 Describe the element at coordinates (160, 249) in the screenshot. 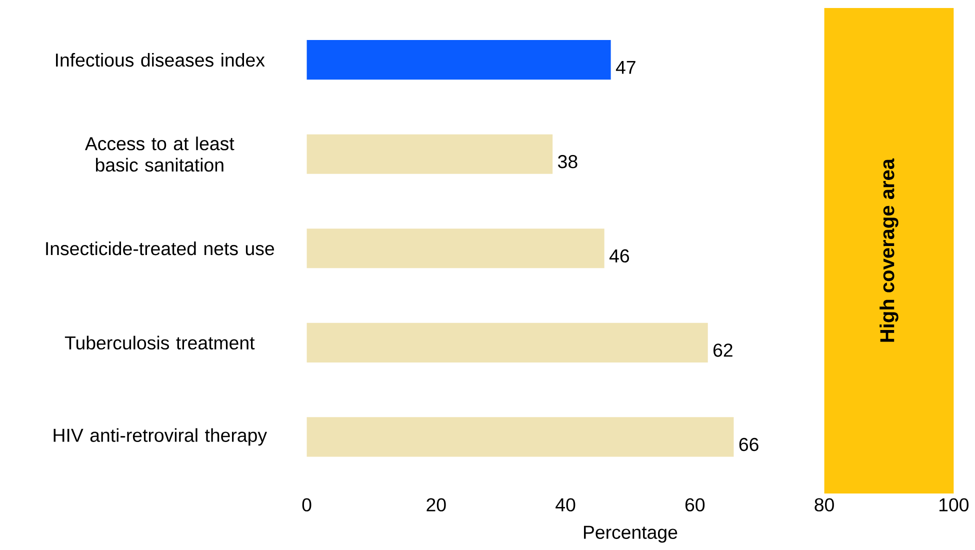

I see `y-tick-label: Insecticide-treated nets use` at that location.